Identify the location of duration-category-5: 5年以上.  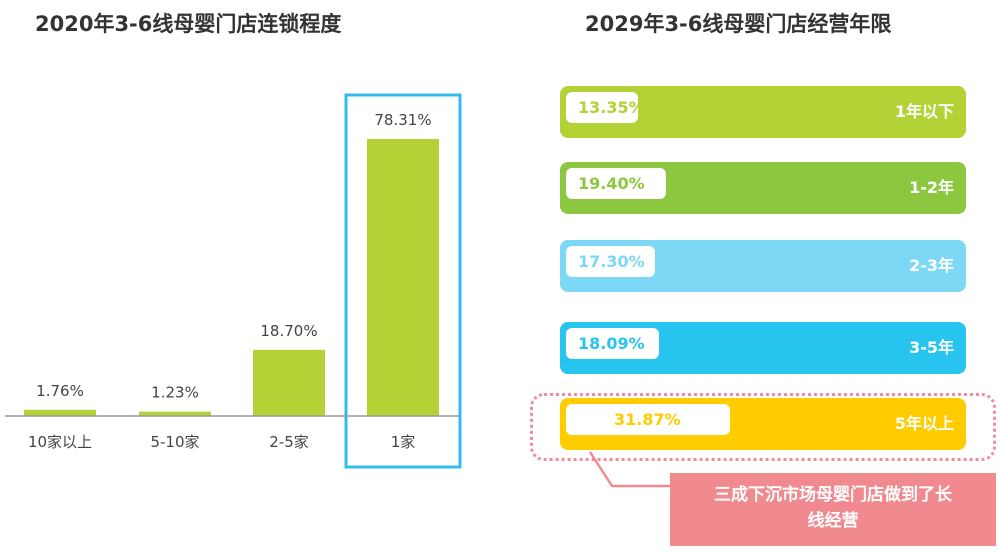
(924, 423).